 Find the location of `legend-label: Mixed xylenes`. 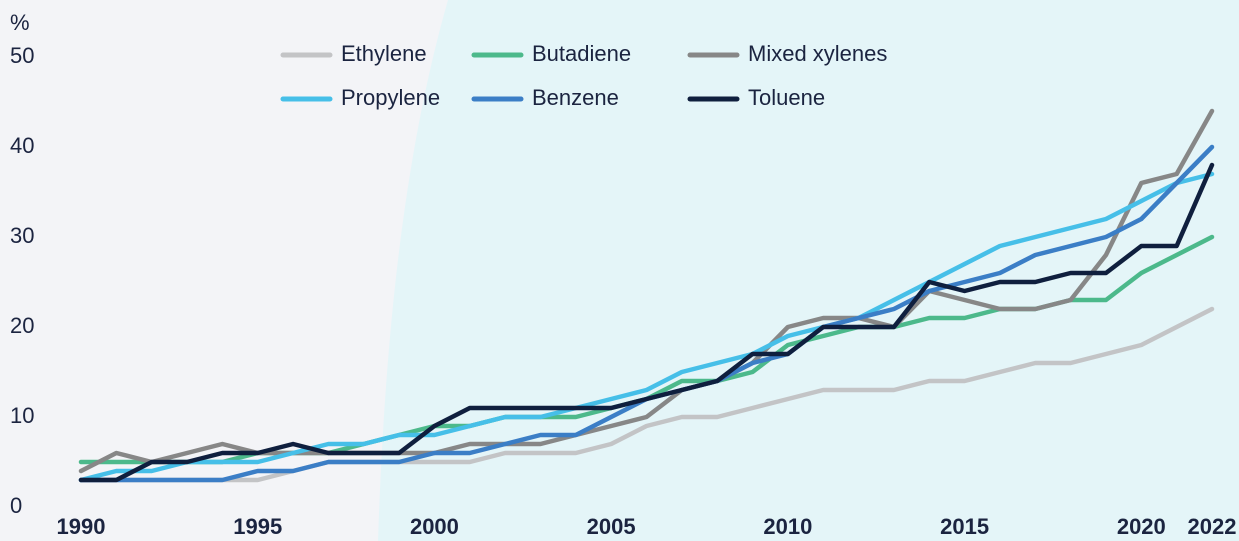

legend-label: Mixed xylenes is located at coordinates (817, 53).